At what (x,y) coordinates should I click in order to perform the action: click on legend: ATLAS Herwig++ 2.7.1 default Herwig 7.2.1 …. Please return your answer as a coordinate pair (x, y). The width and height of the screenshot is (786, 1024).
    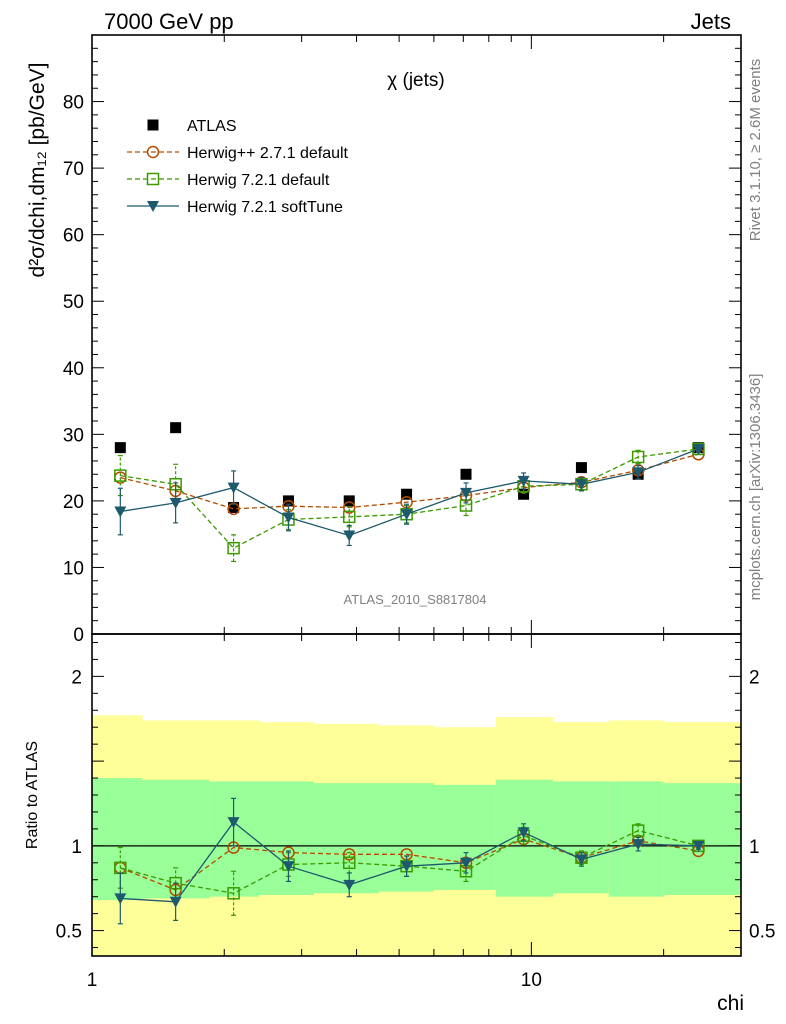
    Looking at the image, I should click on (238, 167).